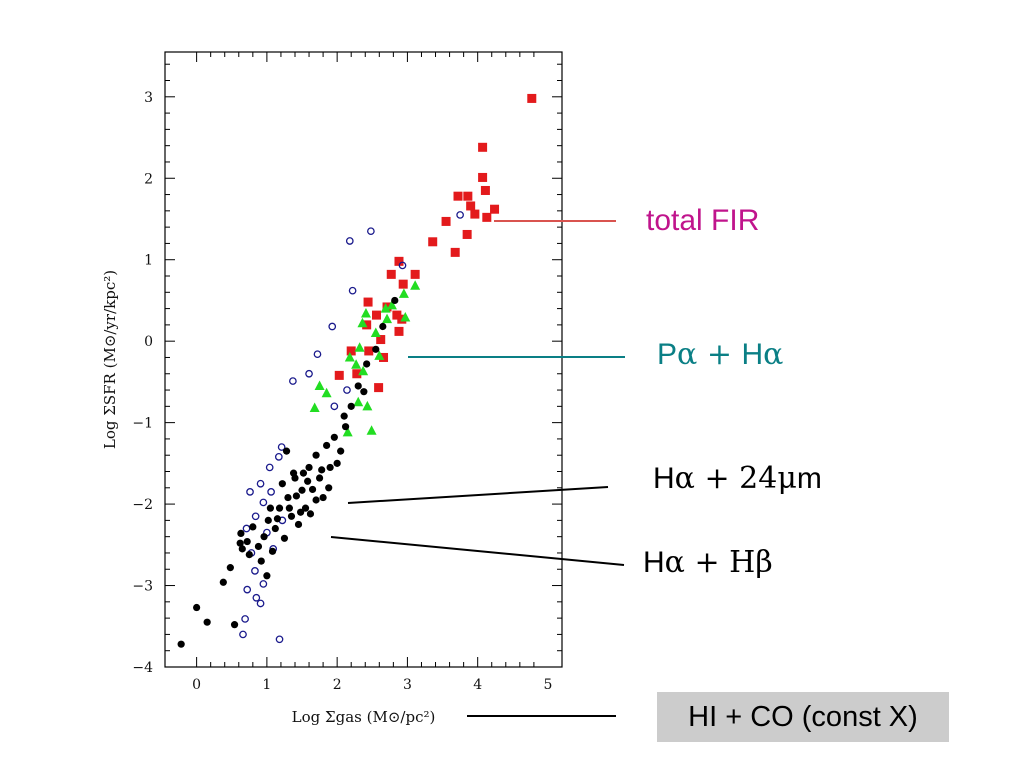 This screenshot has height=768, width=1024. What do you see at coordinates (142, 424) in the screenshot?
I see `y-tick-label: −1` at bounding box center [142, 424].